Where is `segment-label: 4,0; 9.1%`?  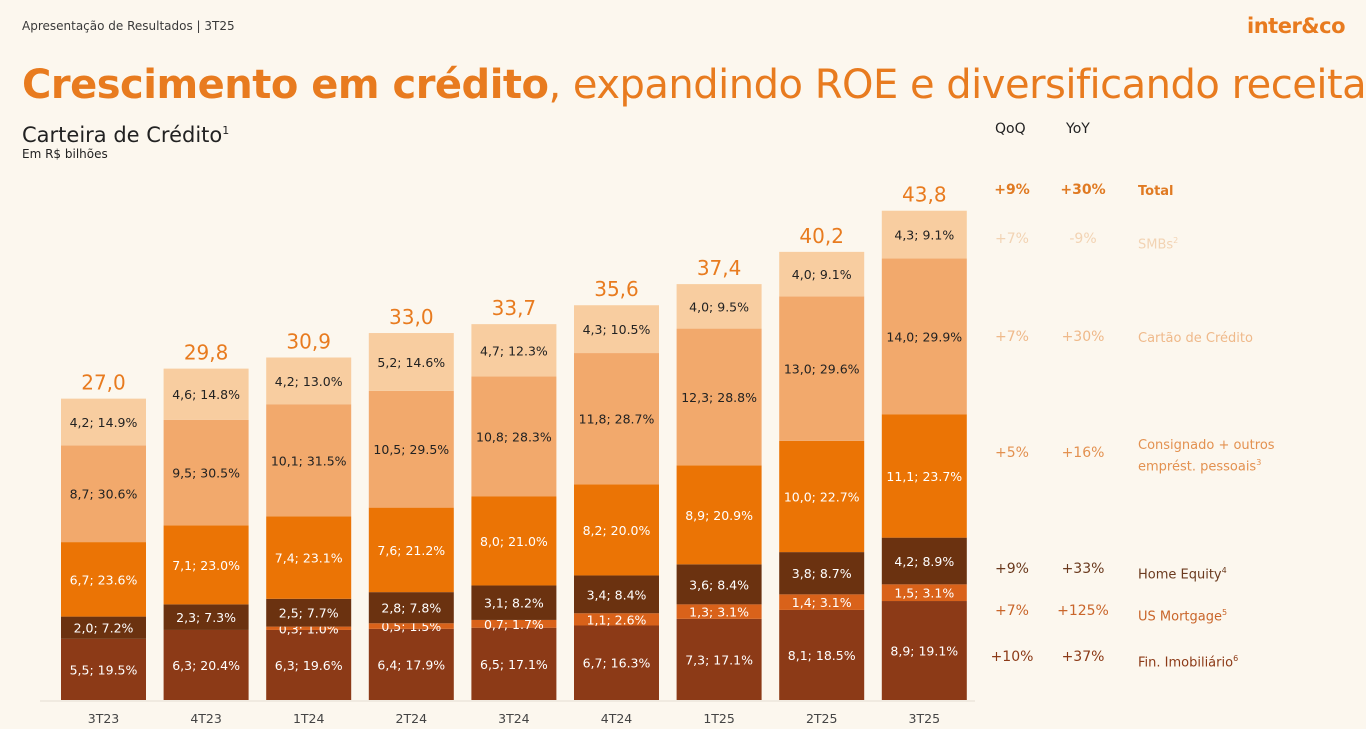
segment-label: 4,0; 9.1% is located at coordinates (822, 274).